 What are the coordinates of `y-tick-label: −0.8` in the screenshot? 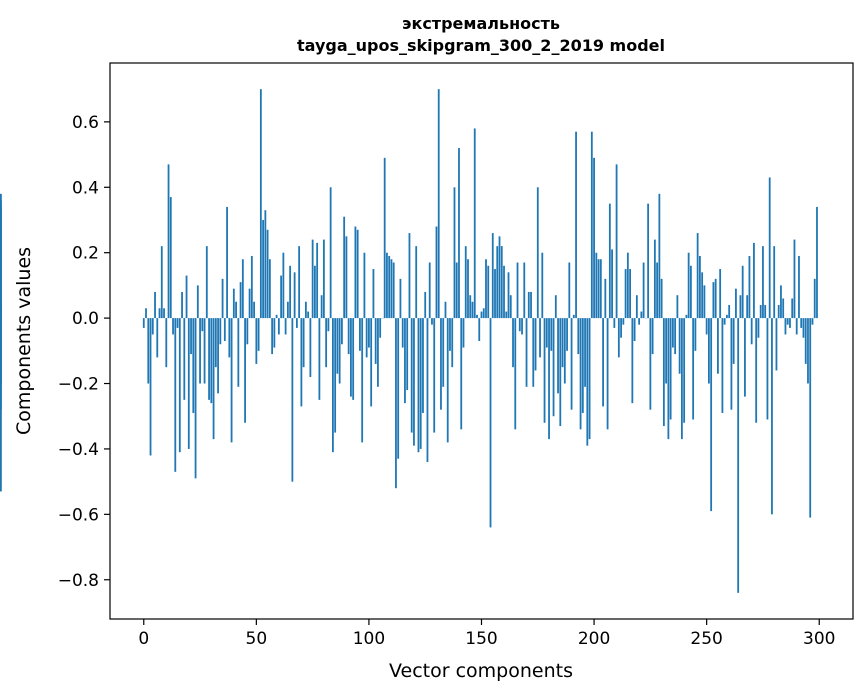 It's located at (78, 581).